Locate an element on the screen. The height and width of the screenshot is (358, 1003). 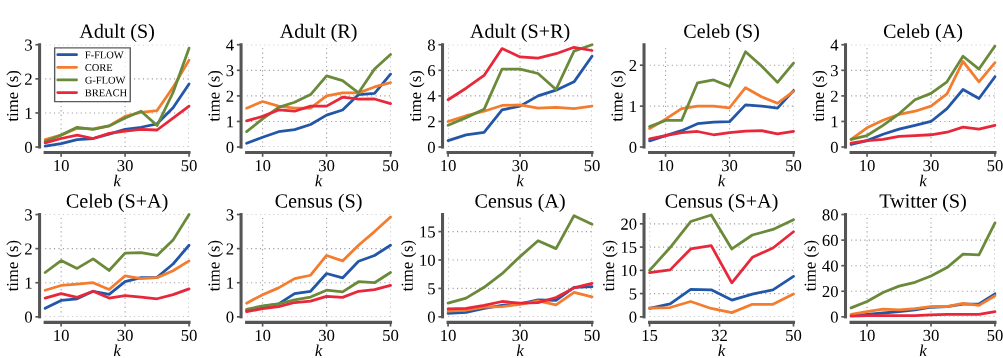
legend-label: BREACH is located at coordinates (106, 93).